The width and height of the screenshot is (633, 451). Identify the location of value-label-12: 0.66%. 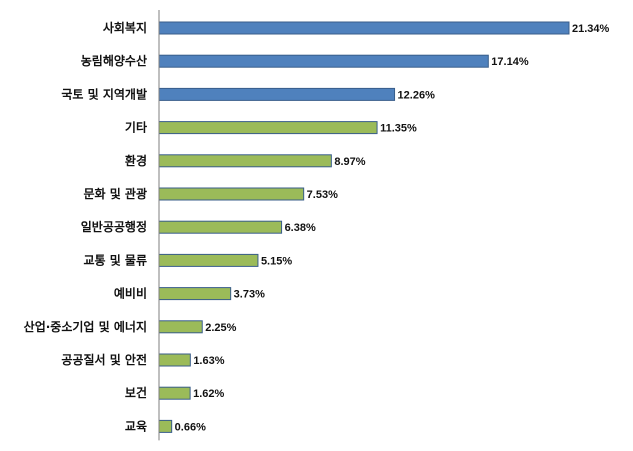
(190, 427).